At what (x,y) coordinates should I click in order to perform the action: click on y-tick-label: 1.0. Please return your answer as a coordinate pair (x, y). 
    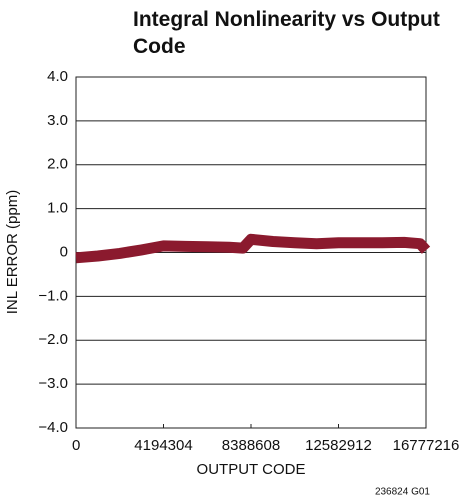
    Looking at the image, I should click on (57, 208).